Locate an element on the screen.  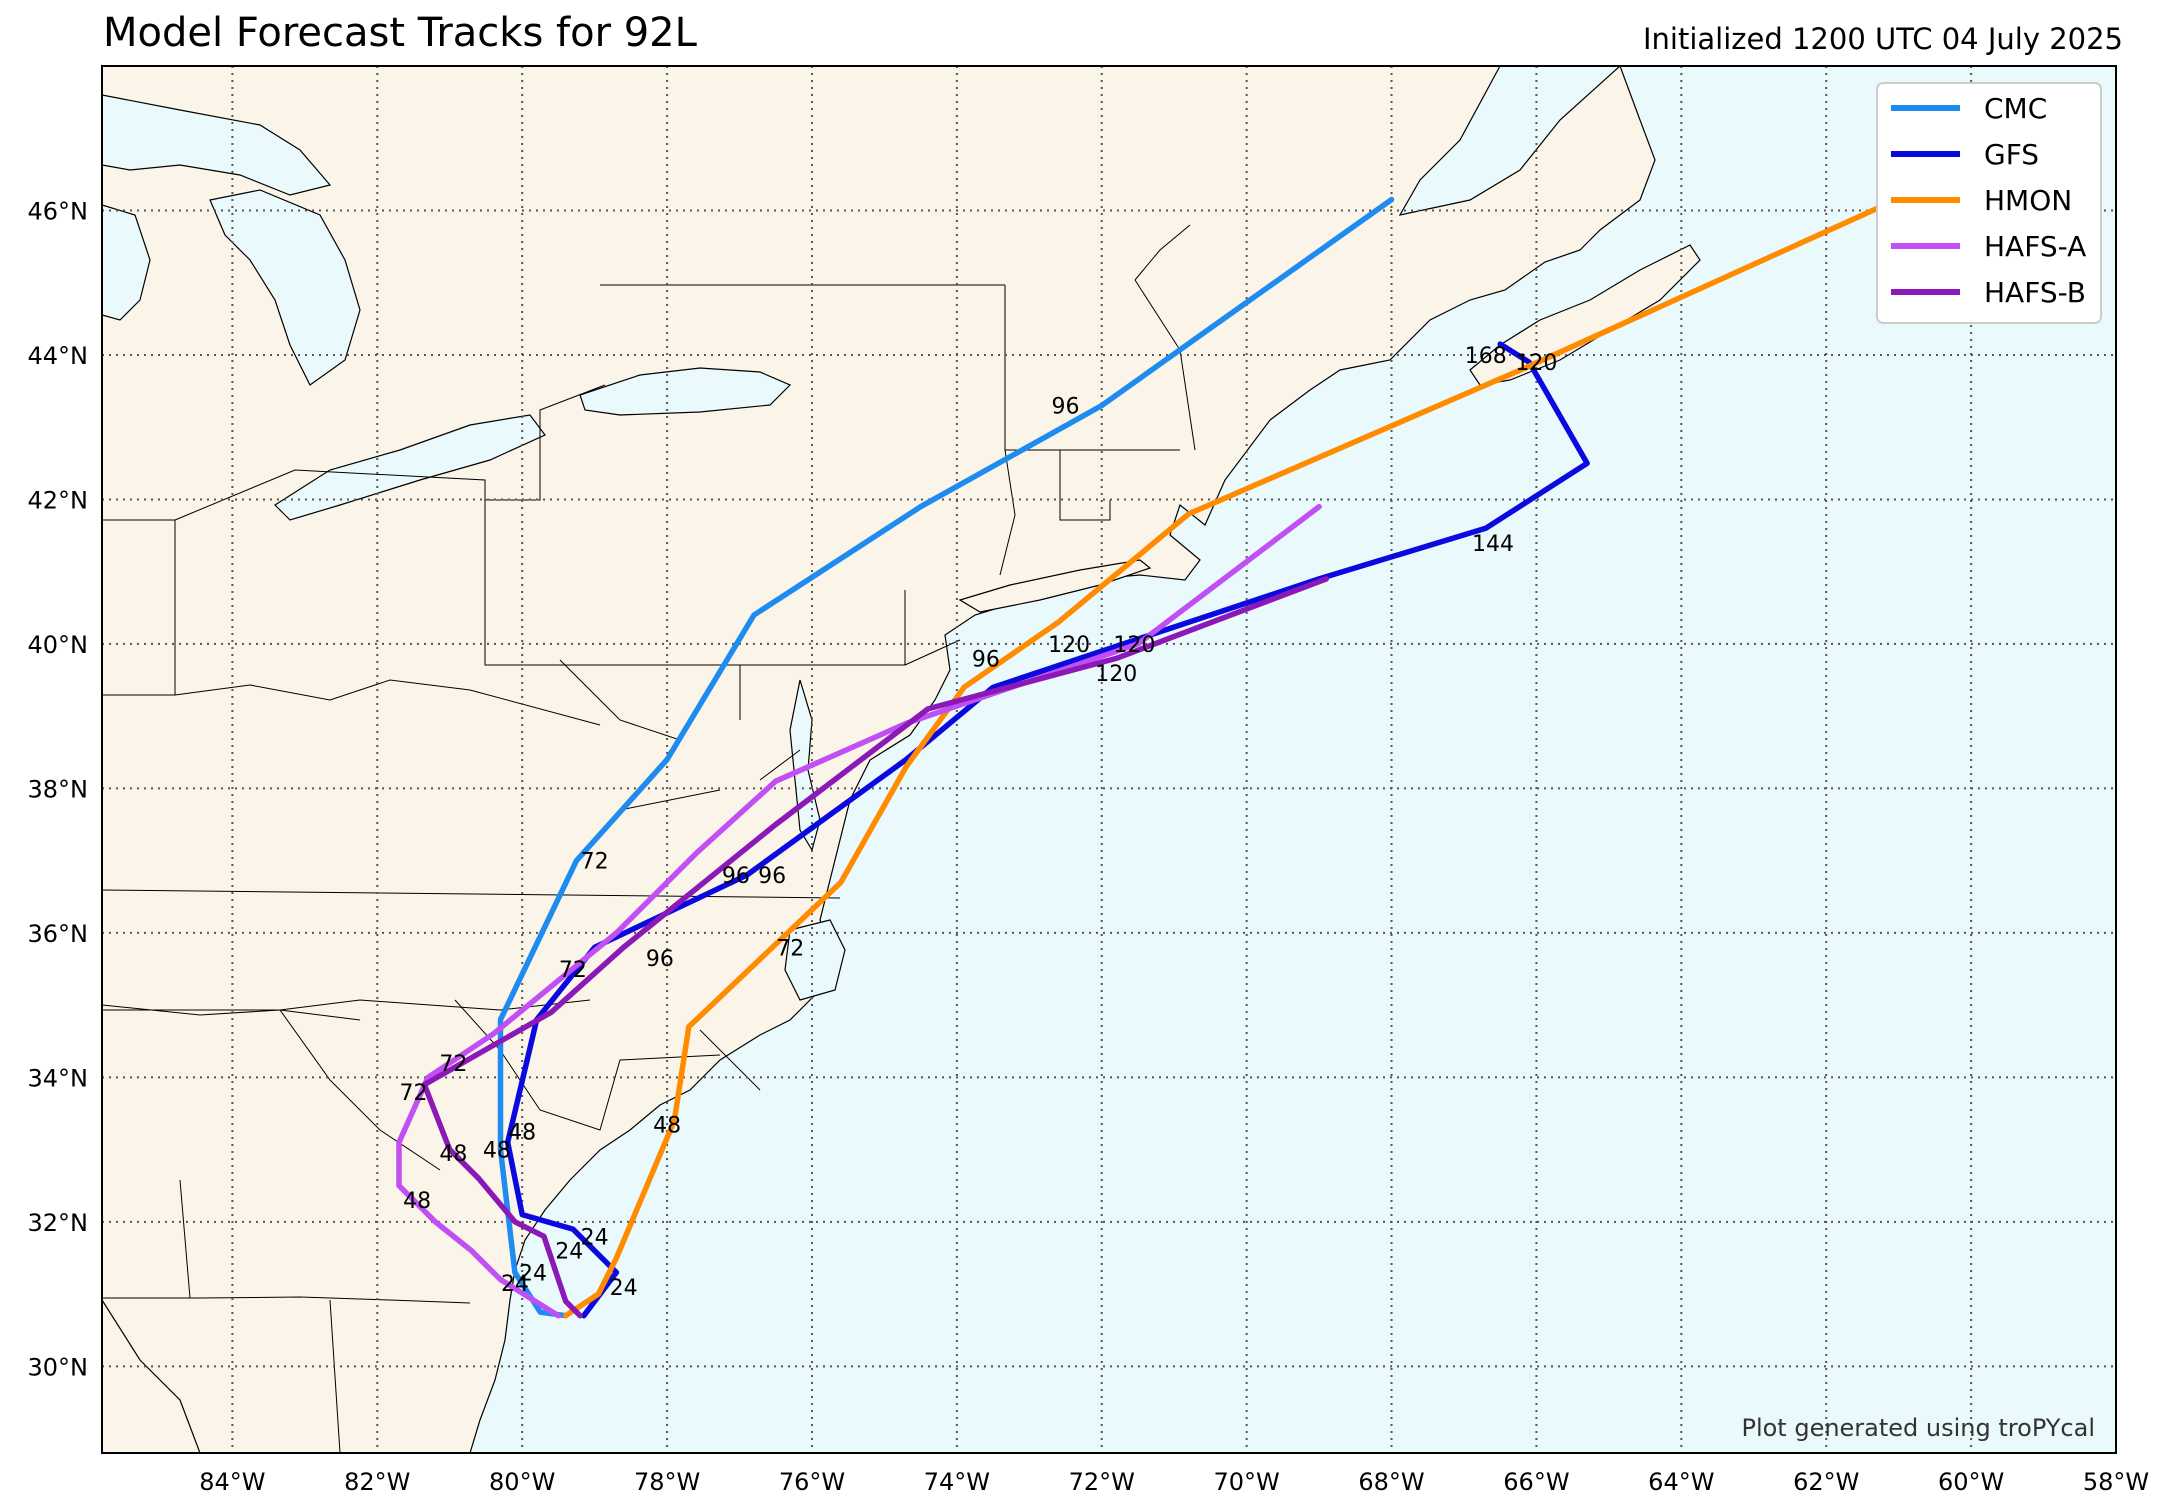
lon-label: 60°W is located at coordinates (1971, 1482).